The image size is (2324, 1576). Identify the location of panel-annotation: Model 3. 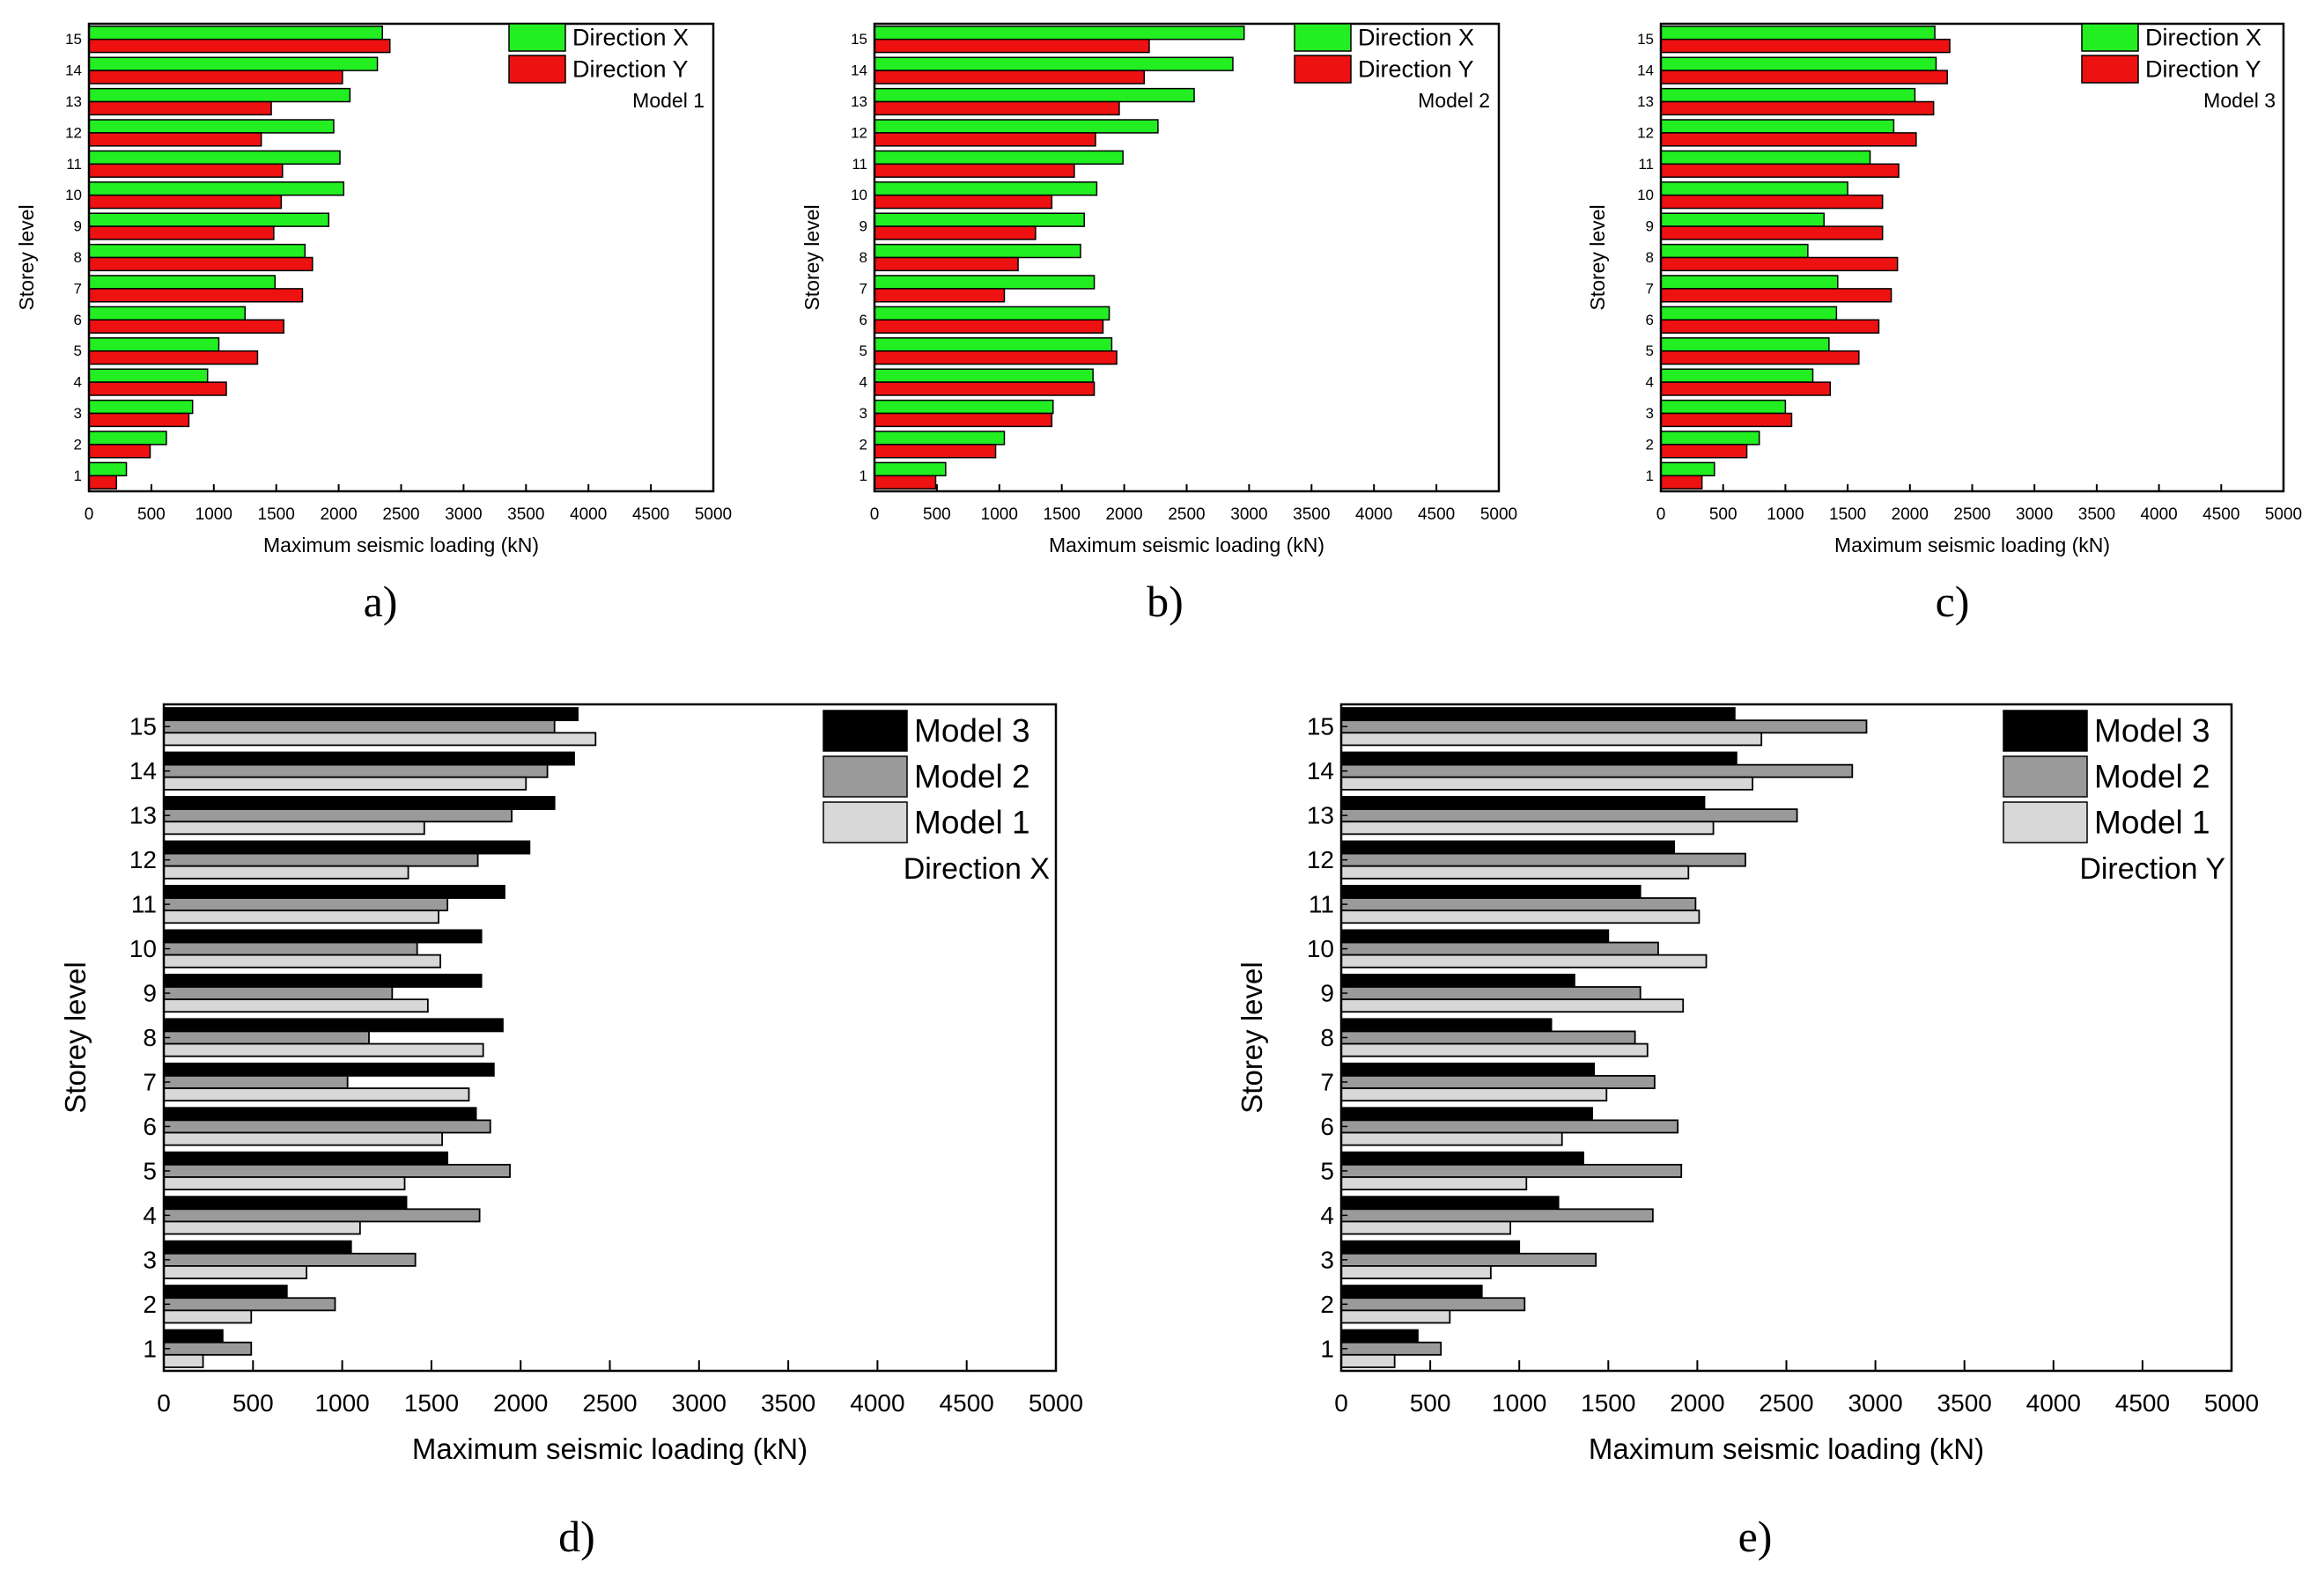
(2239, 100).